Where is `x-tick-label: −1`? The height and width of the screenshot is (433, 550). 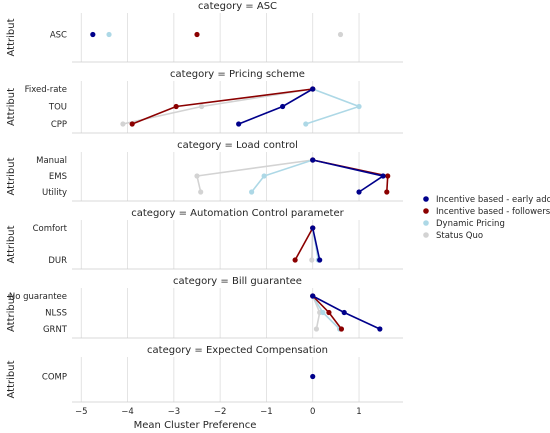
x-tick-label: −1 is located at coordinates (266, 412).